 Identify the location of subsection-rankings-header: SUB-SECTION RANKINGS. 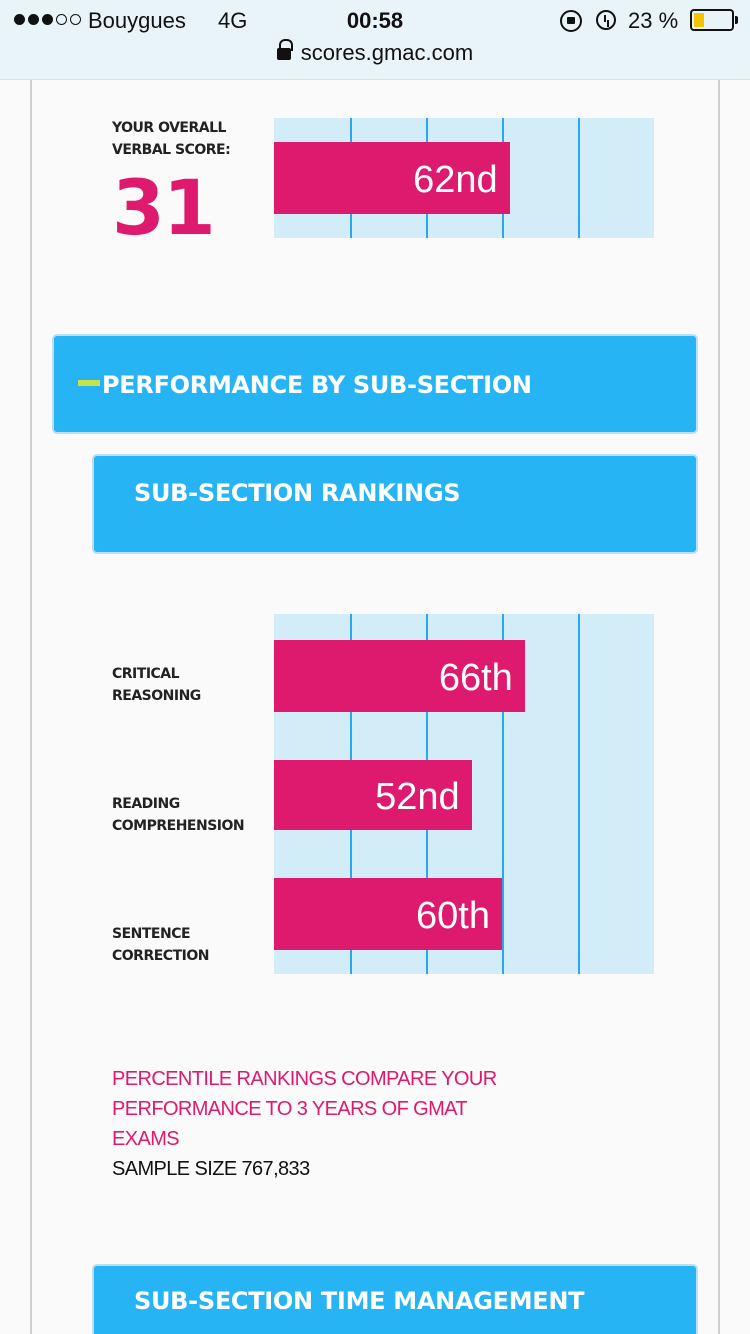
(395, 504).